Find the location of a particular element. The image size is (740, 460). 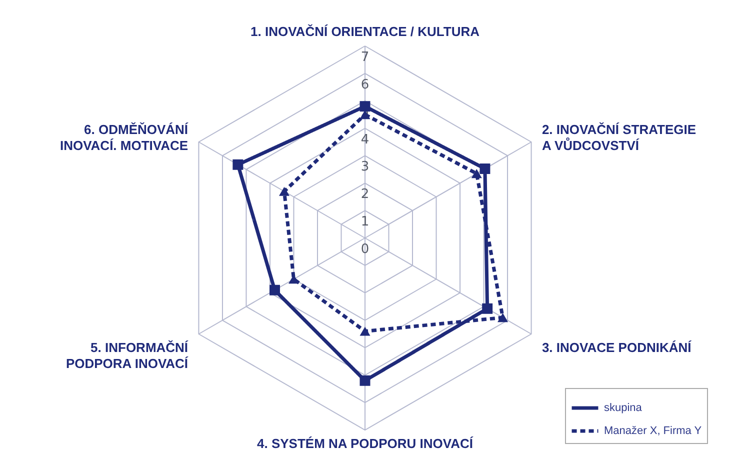

spoke-label: 3. INOVACE PODNIKÁNÍ is located at coordinates (617, 348).